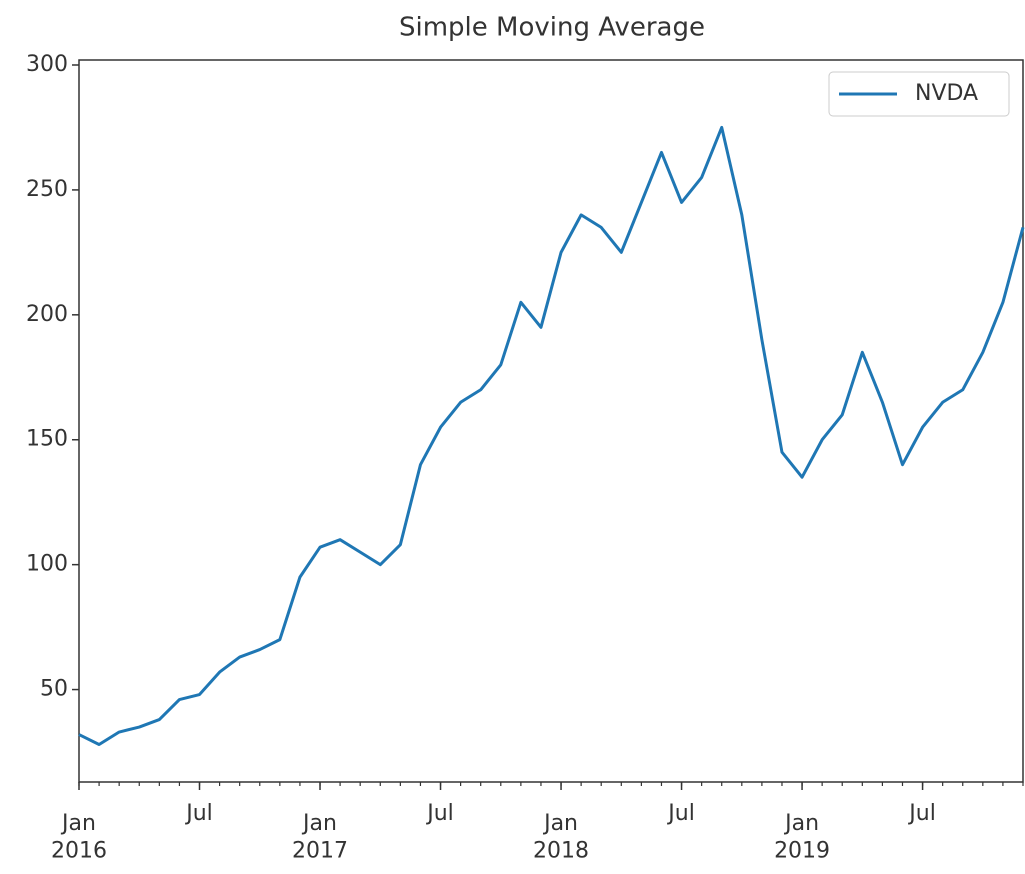 Image resolution: width=1025 pixels, height=874 pixels. I want to click on x-tick-label: Jan 2016, so click(79, 837).